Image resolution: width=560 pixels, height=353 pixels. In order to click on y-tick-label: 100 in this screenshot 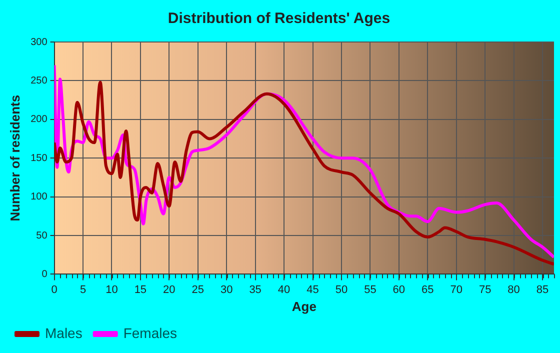, I will do `click(39, 197)`.